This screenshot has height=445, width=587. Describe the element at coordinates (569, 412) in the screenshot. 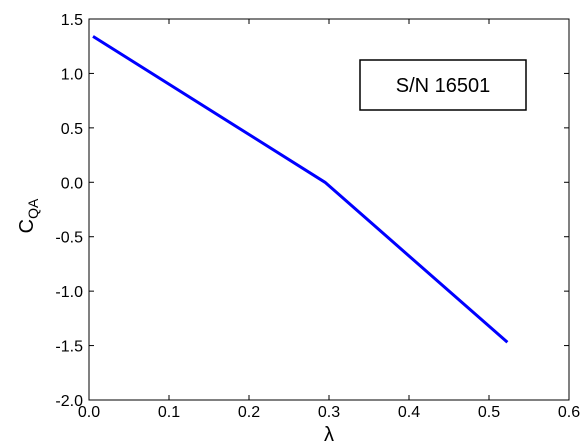

I see `x-tick-label: 0.6` at that location.